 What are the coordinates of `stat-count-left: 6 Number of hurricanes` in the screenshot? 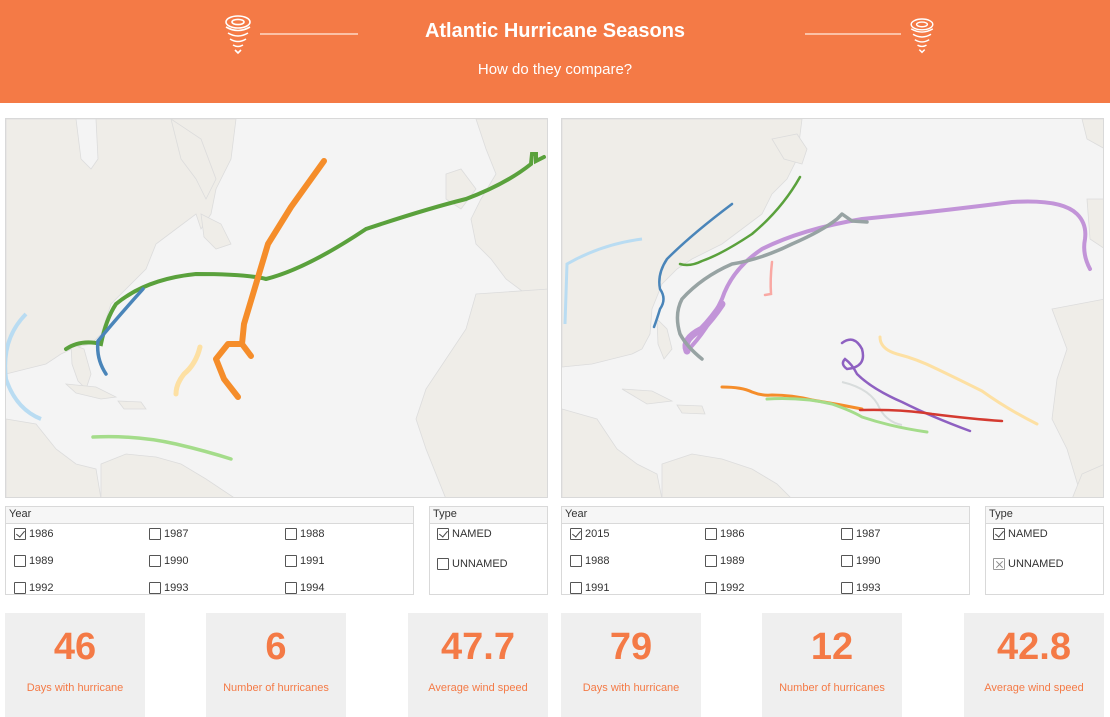 It's located at (276, 665).